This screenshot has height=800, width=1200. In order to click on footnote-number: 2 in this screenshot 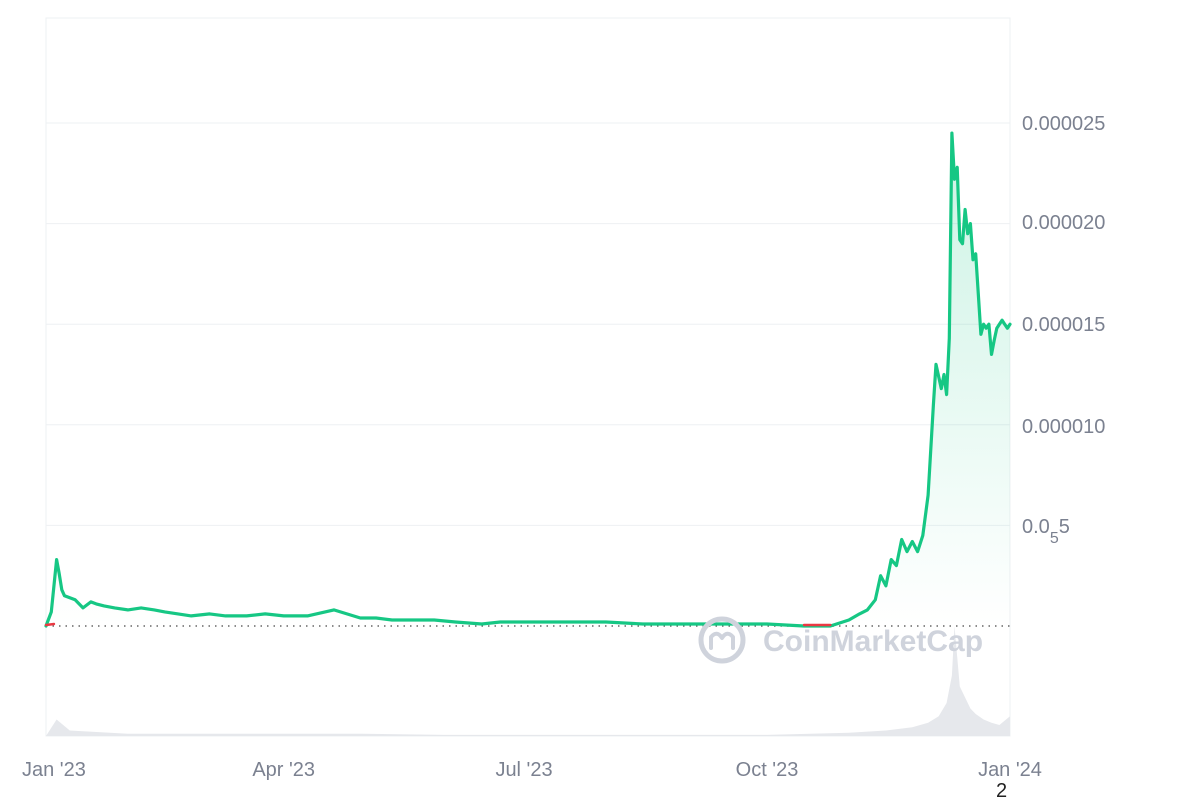, I will do `click(1001, 790)`.